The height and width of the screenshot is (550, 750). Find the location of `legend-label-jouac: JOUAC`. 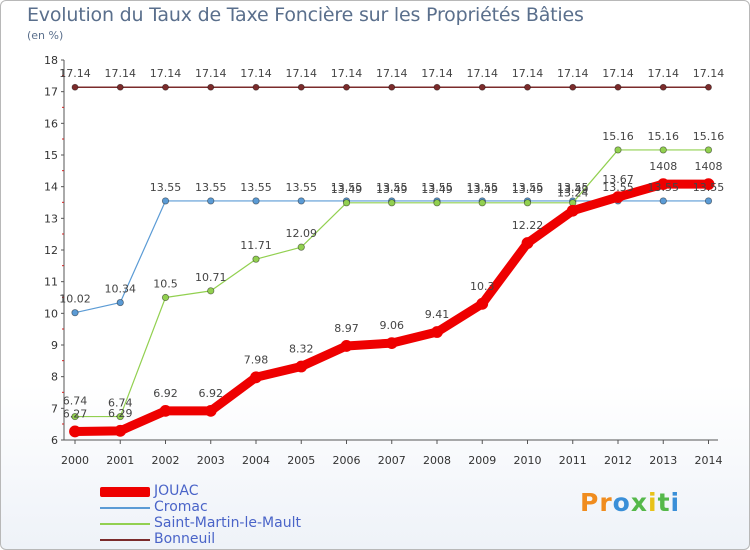

legend-label-jouac: JOUAC is located at coordinates (176, 491).